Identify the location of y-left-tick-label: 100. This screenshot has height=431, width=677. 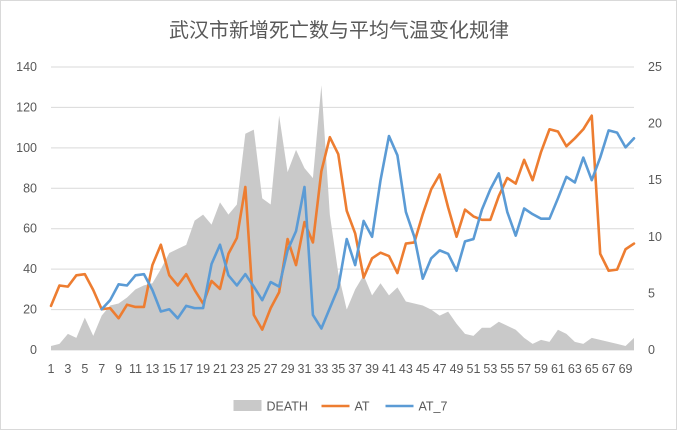
(26, 148).